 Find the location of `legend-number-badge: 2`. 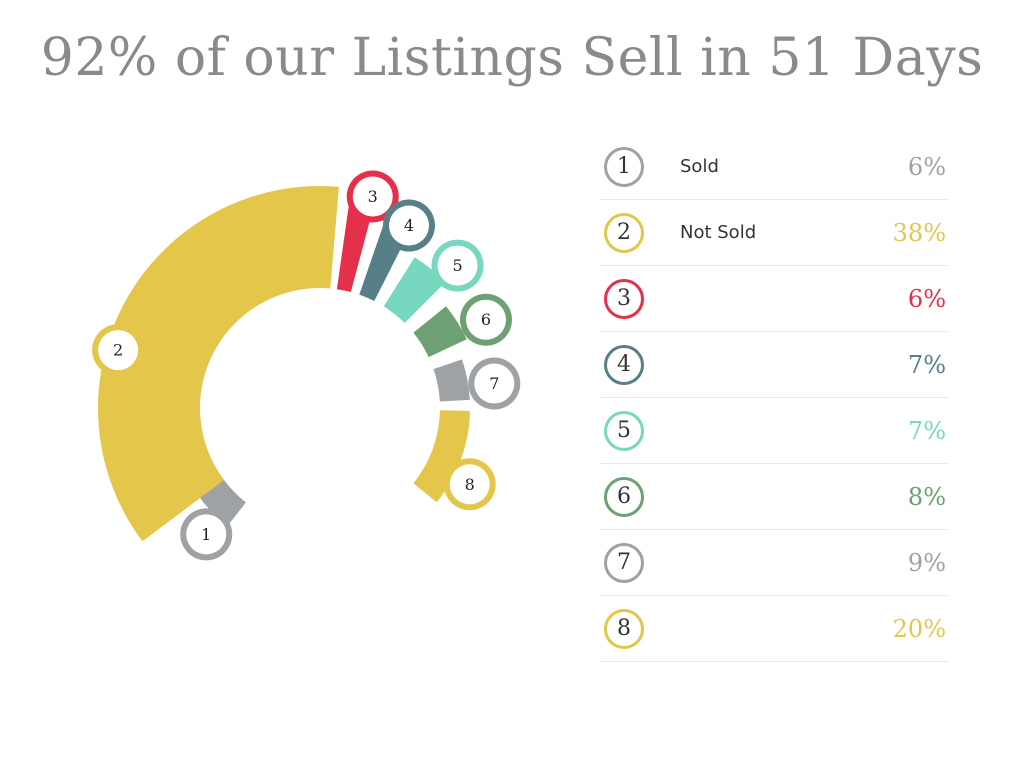

legend-number-badge: 2 is located at coordinates (624, 232).